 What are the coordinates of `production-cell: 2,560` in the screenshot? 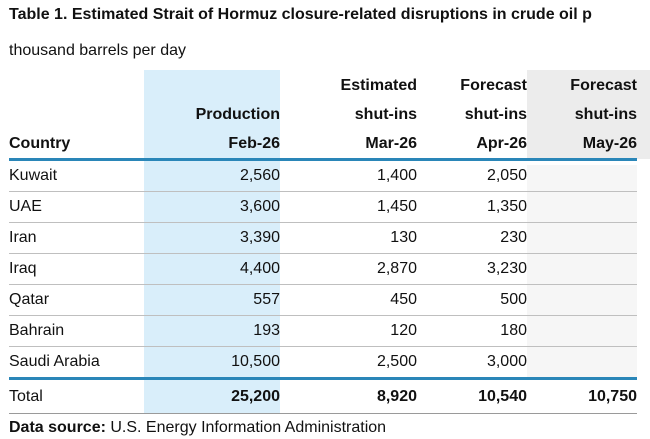 It's located at (212, 175).